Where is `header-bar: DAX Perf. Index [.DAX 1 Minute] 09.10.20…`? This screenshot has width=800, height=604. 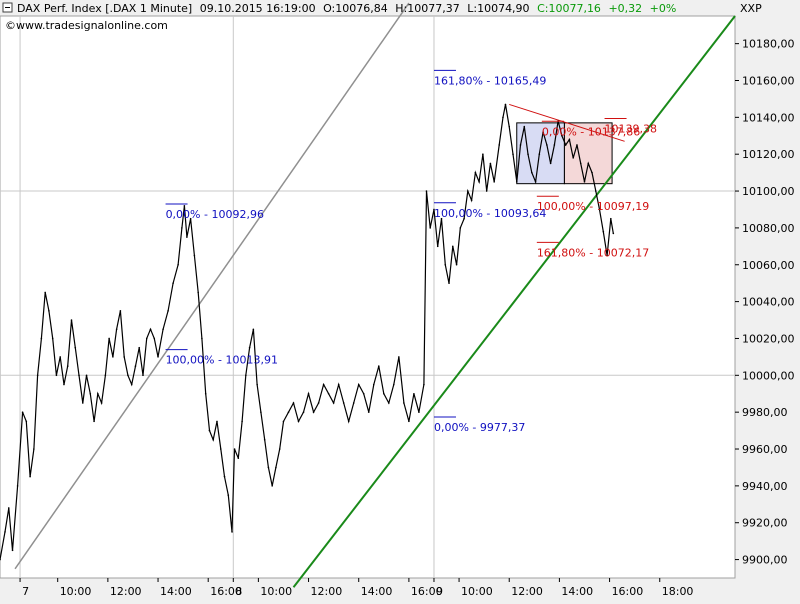
header-bar: DAX Perf. Index [.DAX 1 Minute] 09.10.20… is located at coordinates (382, 17).